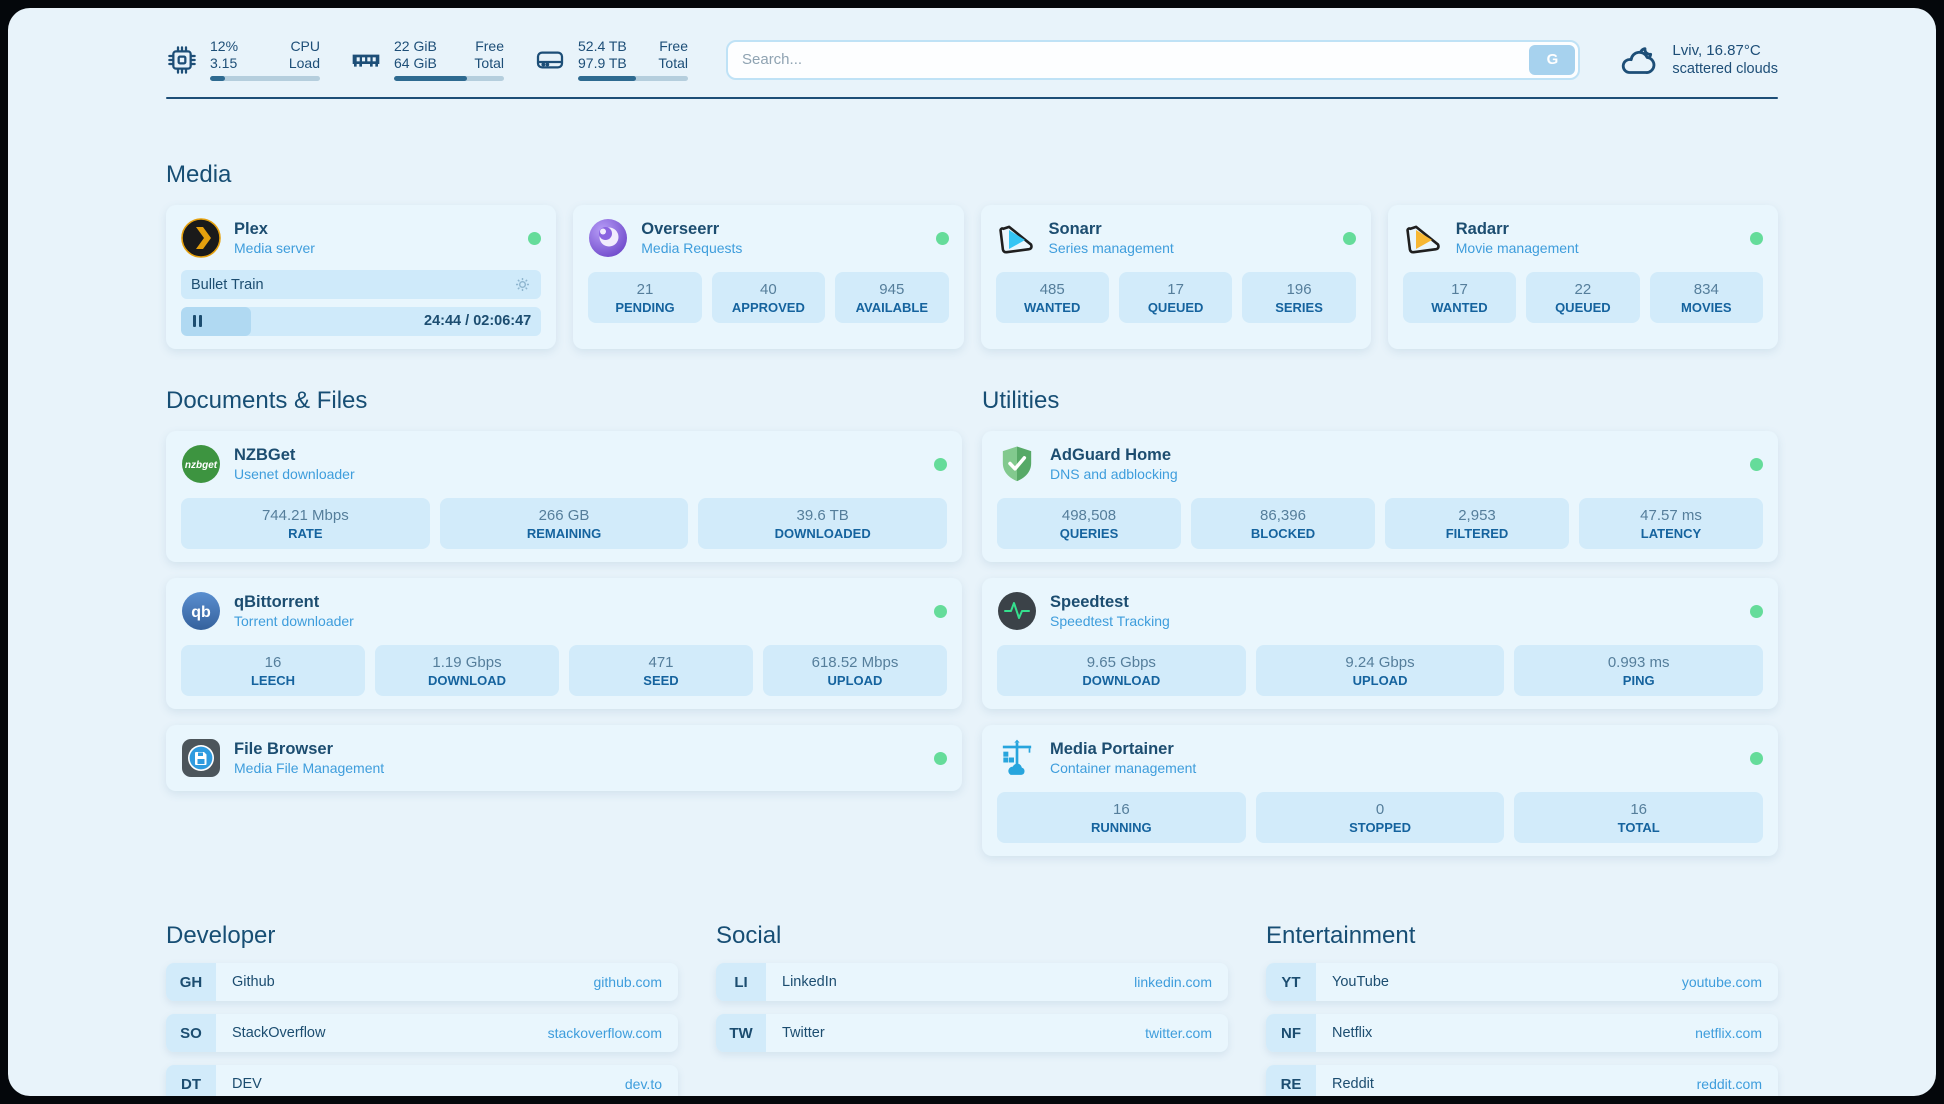 This screenshot has height=1104, width=1944. I want to click on qbittorrent-icon: qb, so click(201, 611).